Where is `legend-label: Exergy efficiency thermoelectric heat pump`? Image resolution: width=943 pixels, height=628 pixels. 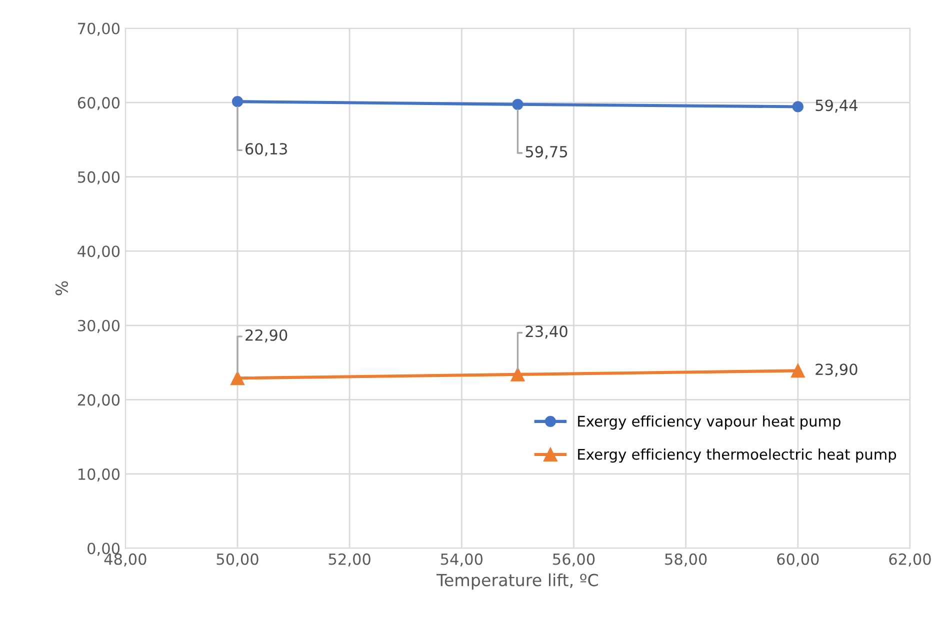 legend-label: Exergy efficiency thermoelectric heat pump is located at coordinates (737, 455).